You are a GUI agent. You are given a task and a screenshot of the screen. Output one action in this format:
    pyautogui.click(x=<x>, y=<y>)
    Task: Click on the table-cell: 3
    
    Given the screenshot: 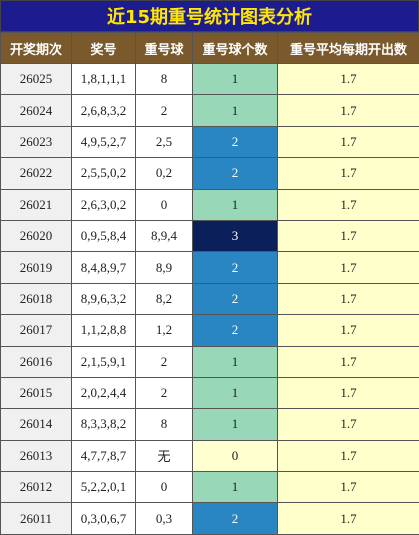 What is the action you would take?
    pyautogui.click(x=235, y=235)
    